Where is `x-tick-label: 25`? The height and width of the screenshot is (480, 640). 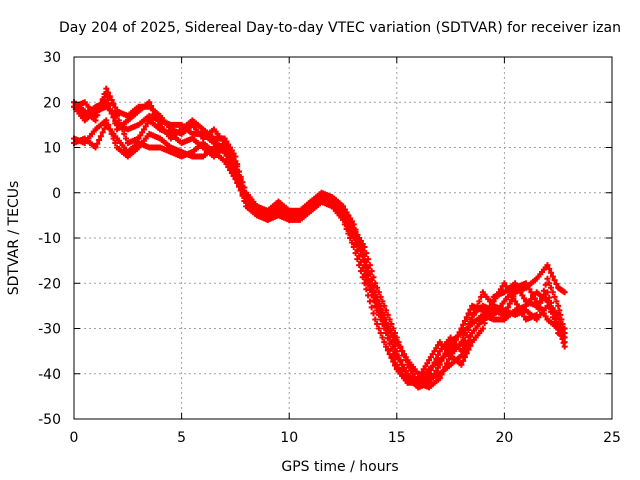 x-tick-label: 25 is located at coordinates (612, 438).